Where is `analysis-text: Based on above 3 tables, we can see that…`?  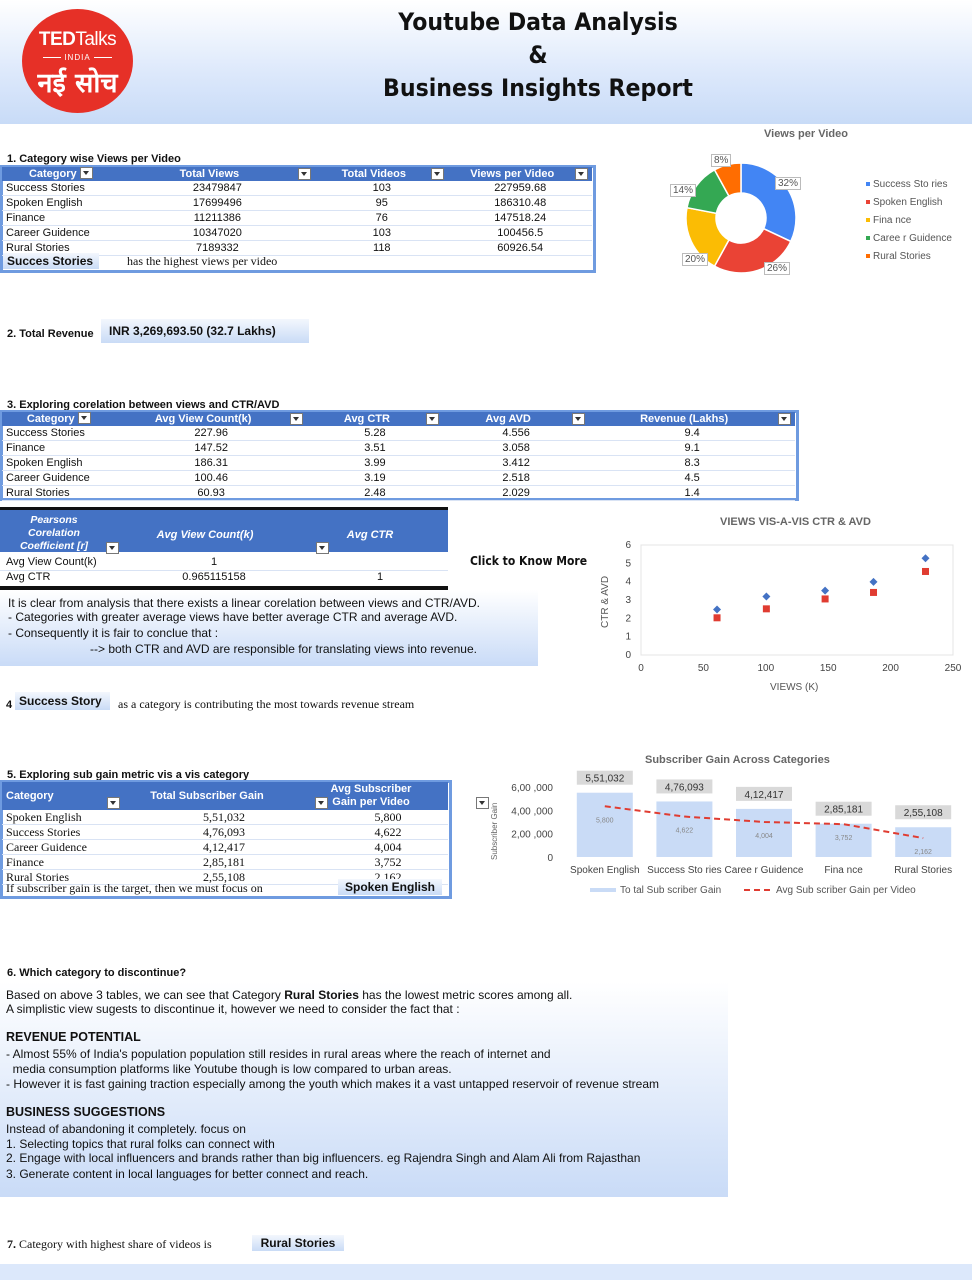
analysis-text: Based on above 3 tables, we can see that… is located at coordinates (289, 995).